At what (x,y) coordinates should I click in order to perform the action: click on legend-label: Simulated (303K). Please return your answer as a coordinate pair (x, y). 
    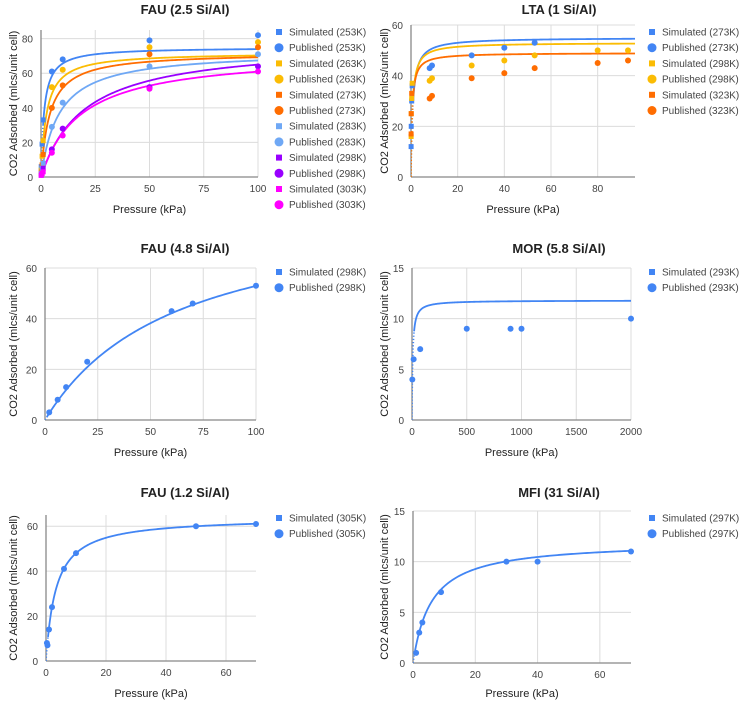
    Looking at the image, I should click on (327, 190).